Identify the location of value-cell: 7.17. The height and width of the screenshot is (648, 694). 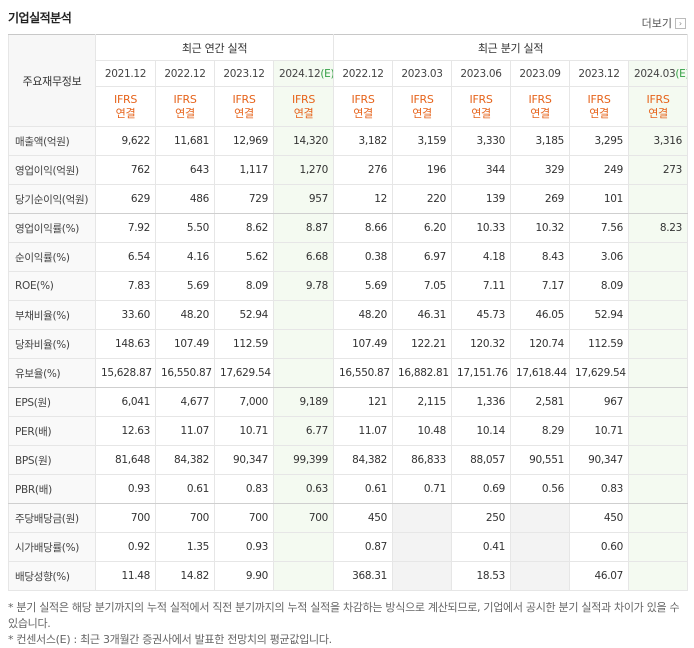
(540, 286).